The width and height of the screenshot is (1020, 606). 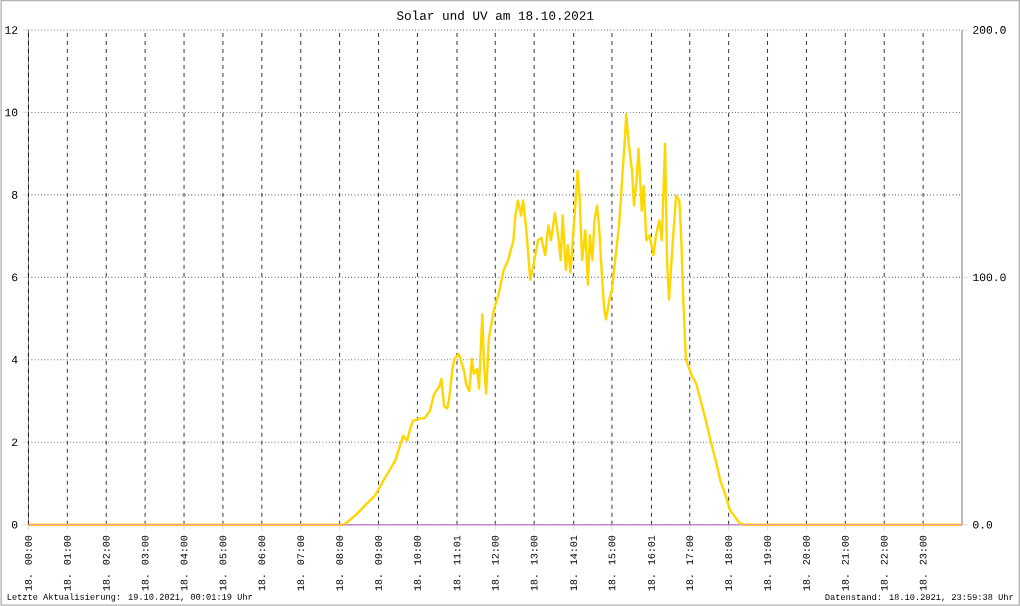 What do you see at coordinates (919, 597) in the screenshot?
I see `text: Datenstand: 18.10.2021, 23:59:38 Uhr` at bounding box center [919, 597].